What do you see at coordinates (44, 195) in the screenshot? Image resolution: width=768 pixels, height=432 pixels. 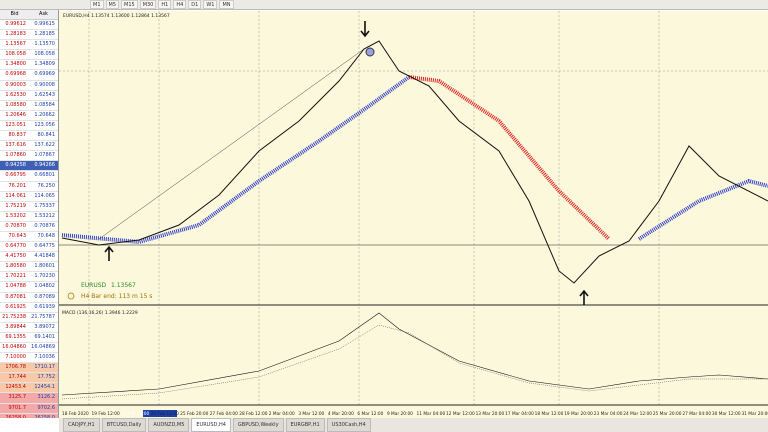 I see `ask: 114.065` at bounding box center [44, 195].